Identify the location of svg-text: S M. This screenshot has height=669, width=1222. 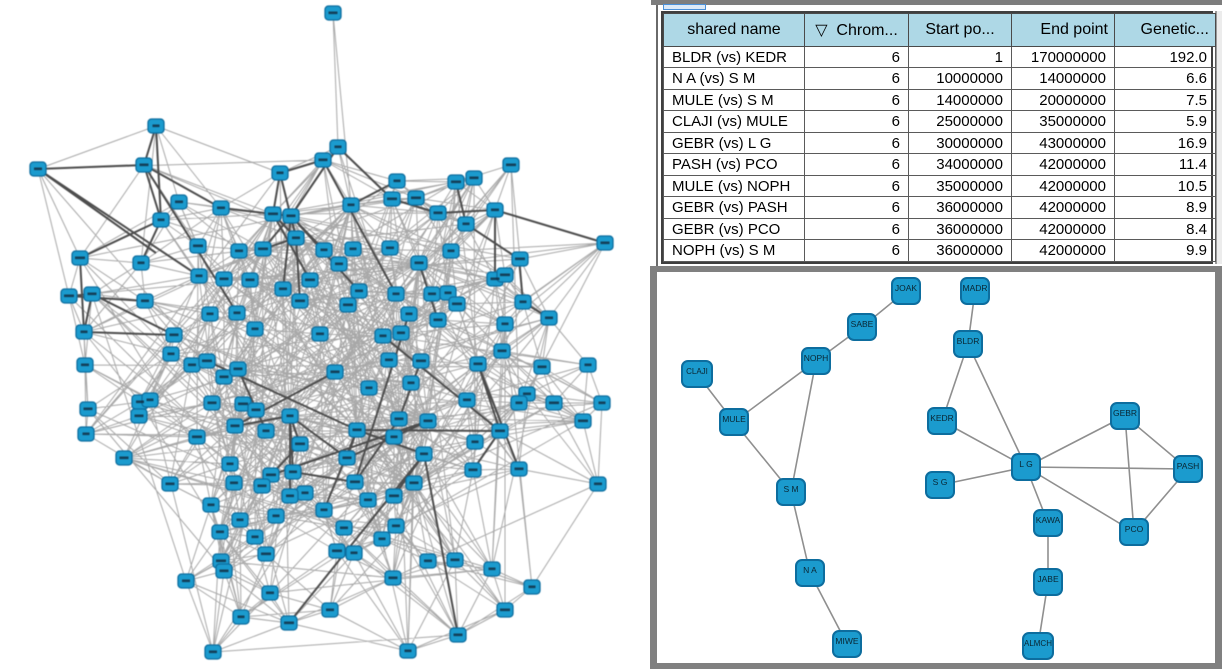
(790, 489).